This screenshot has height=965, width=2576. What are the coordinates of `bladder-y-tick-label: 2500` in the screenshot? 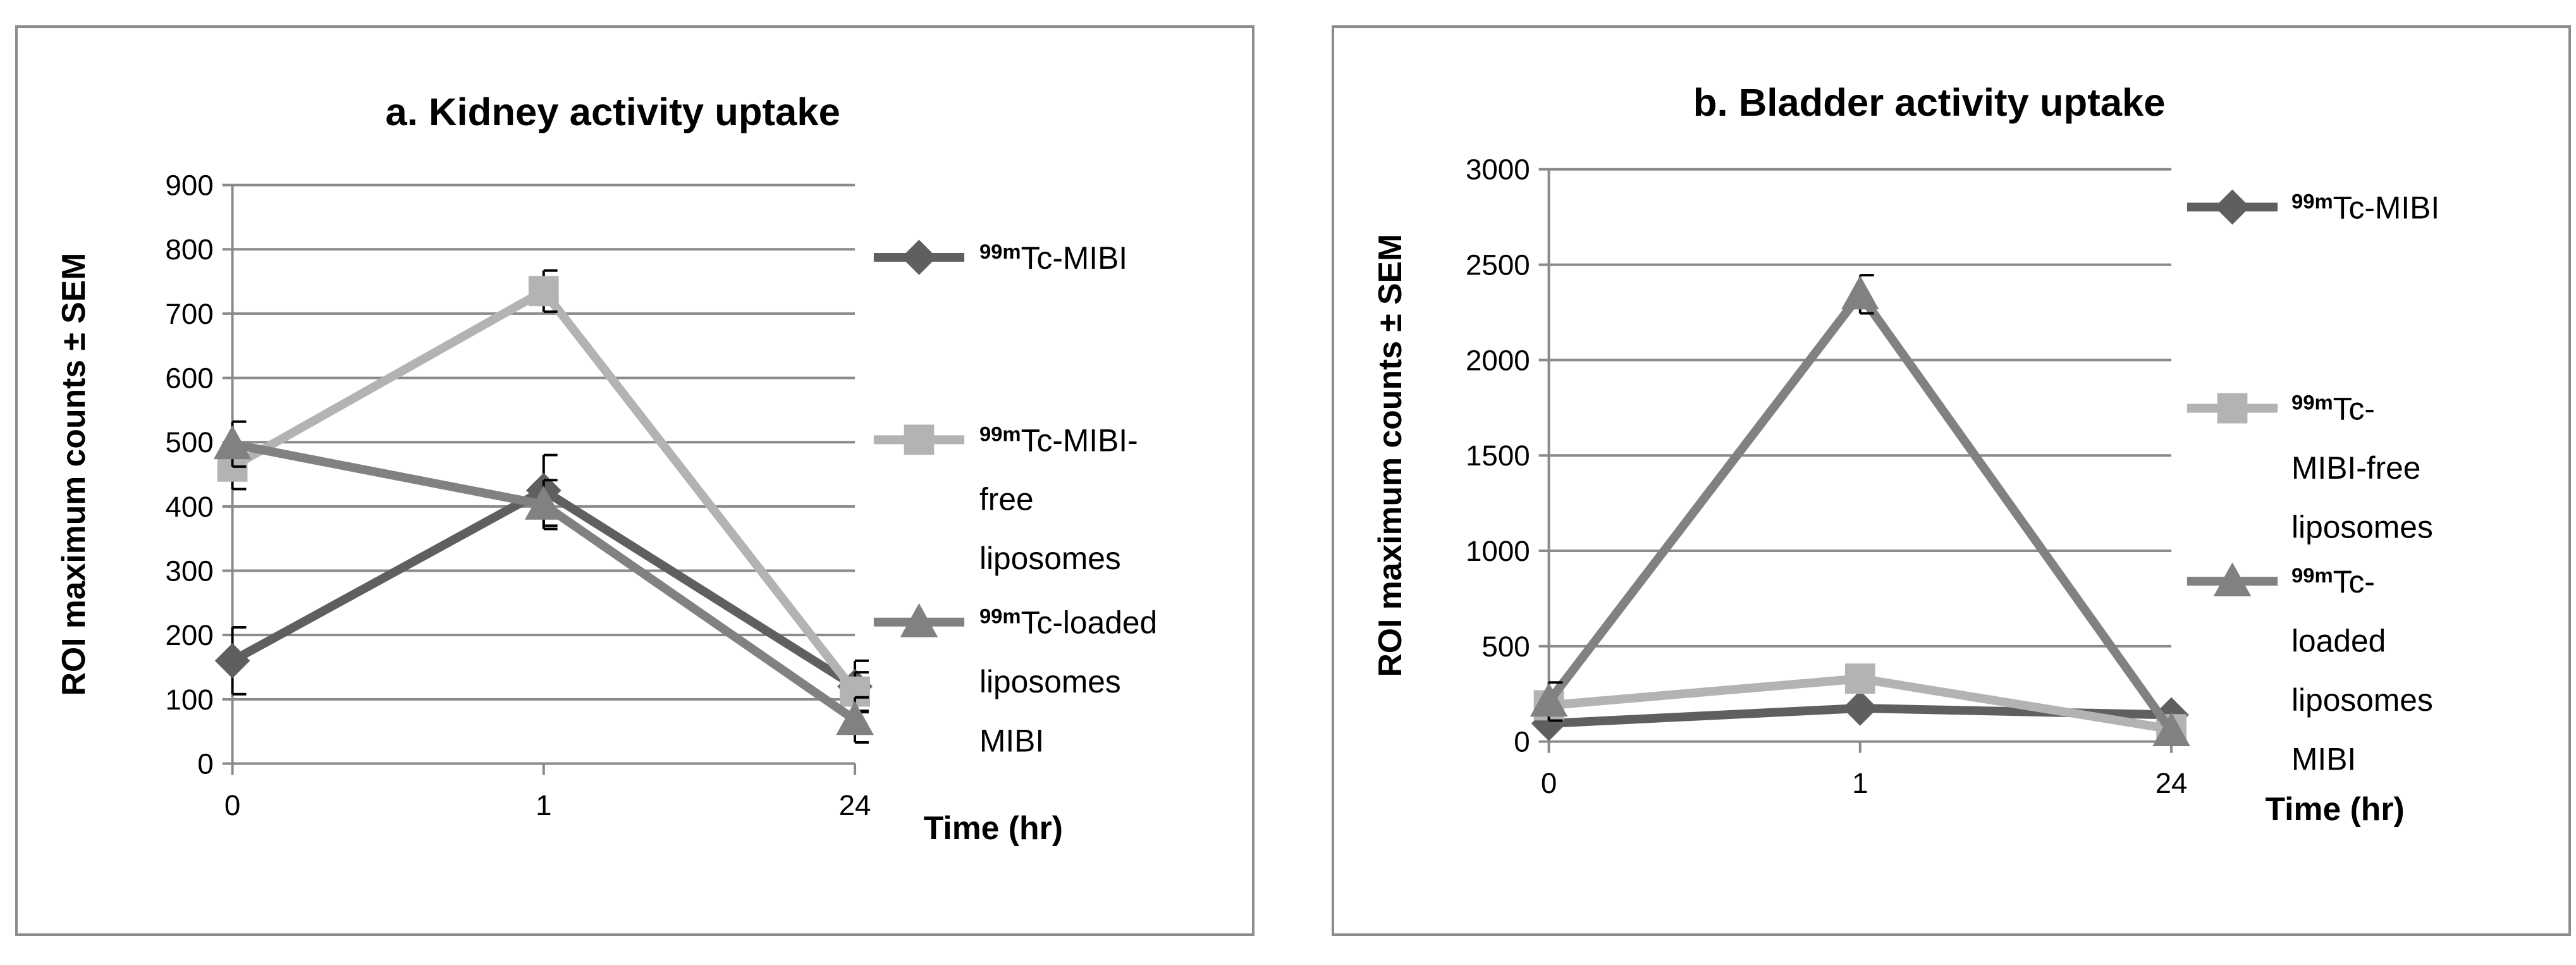 It's located at (1498, 265).